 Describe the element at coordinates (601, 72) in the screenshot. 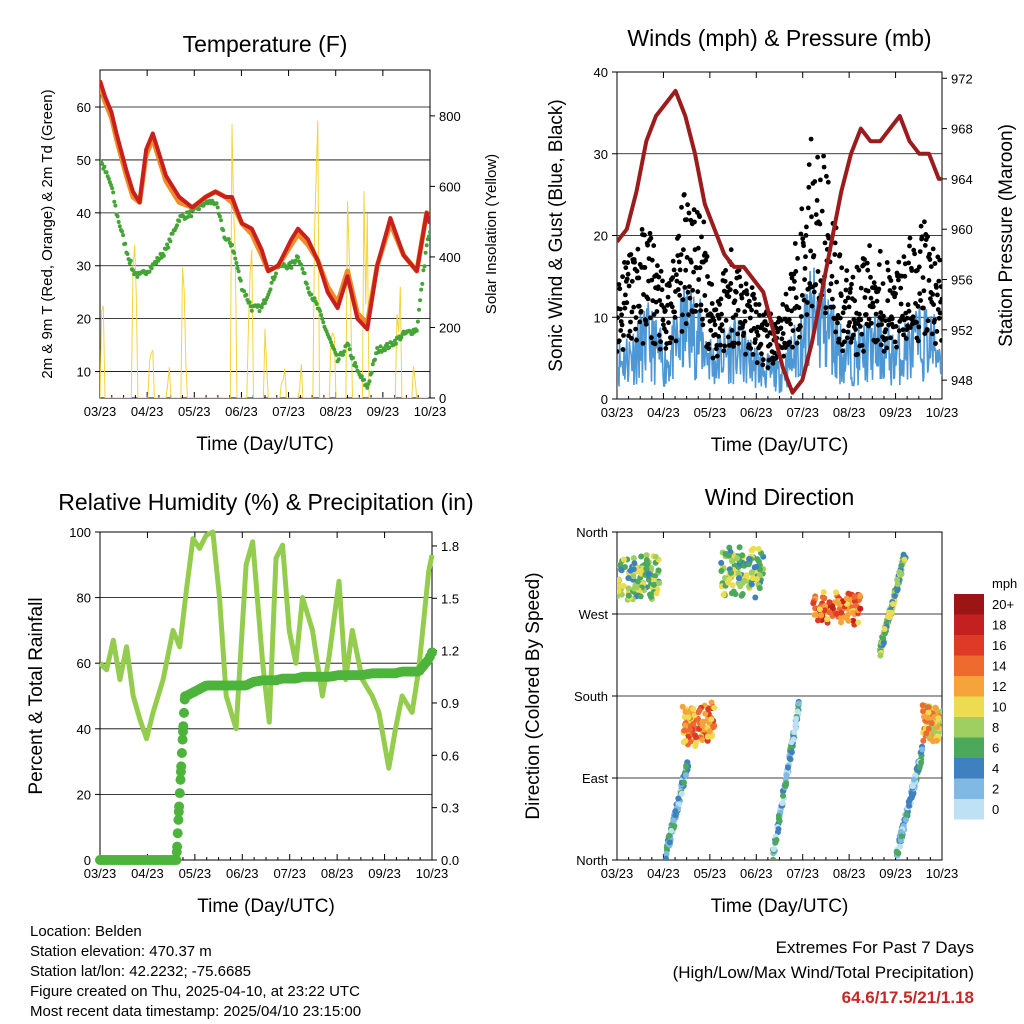

I see `y-tick-label: 40` at that location.